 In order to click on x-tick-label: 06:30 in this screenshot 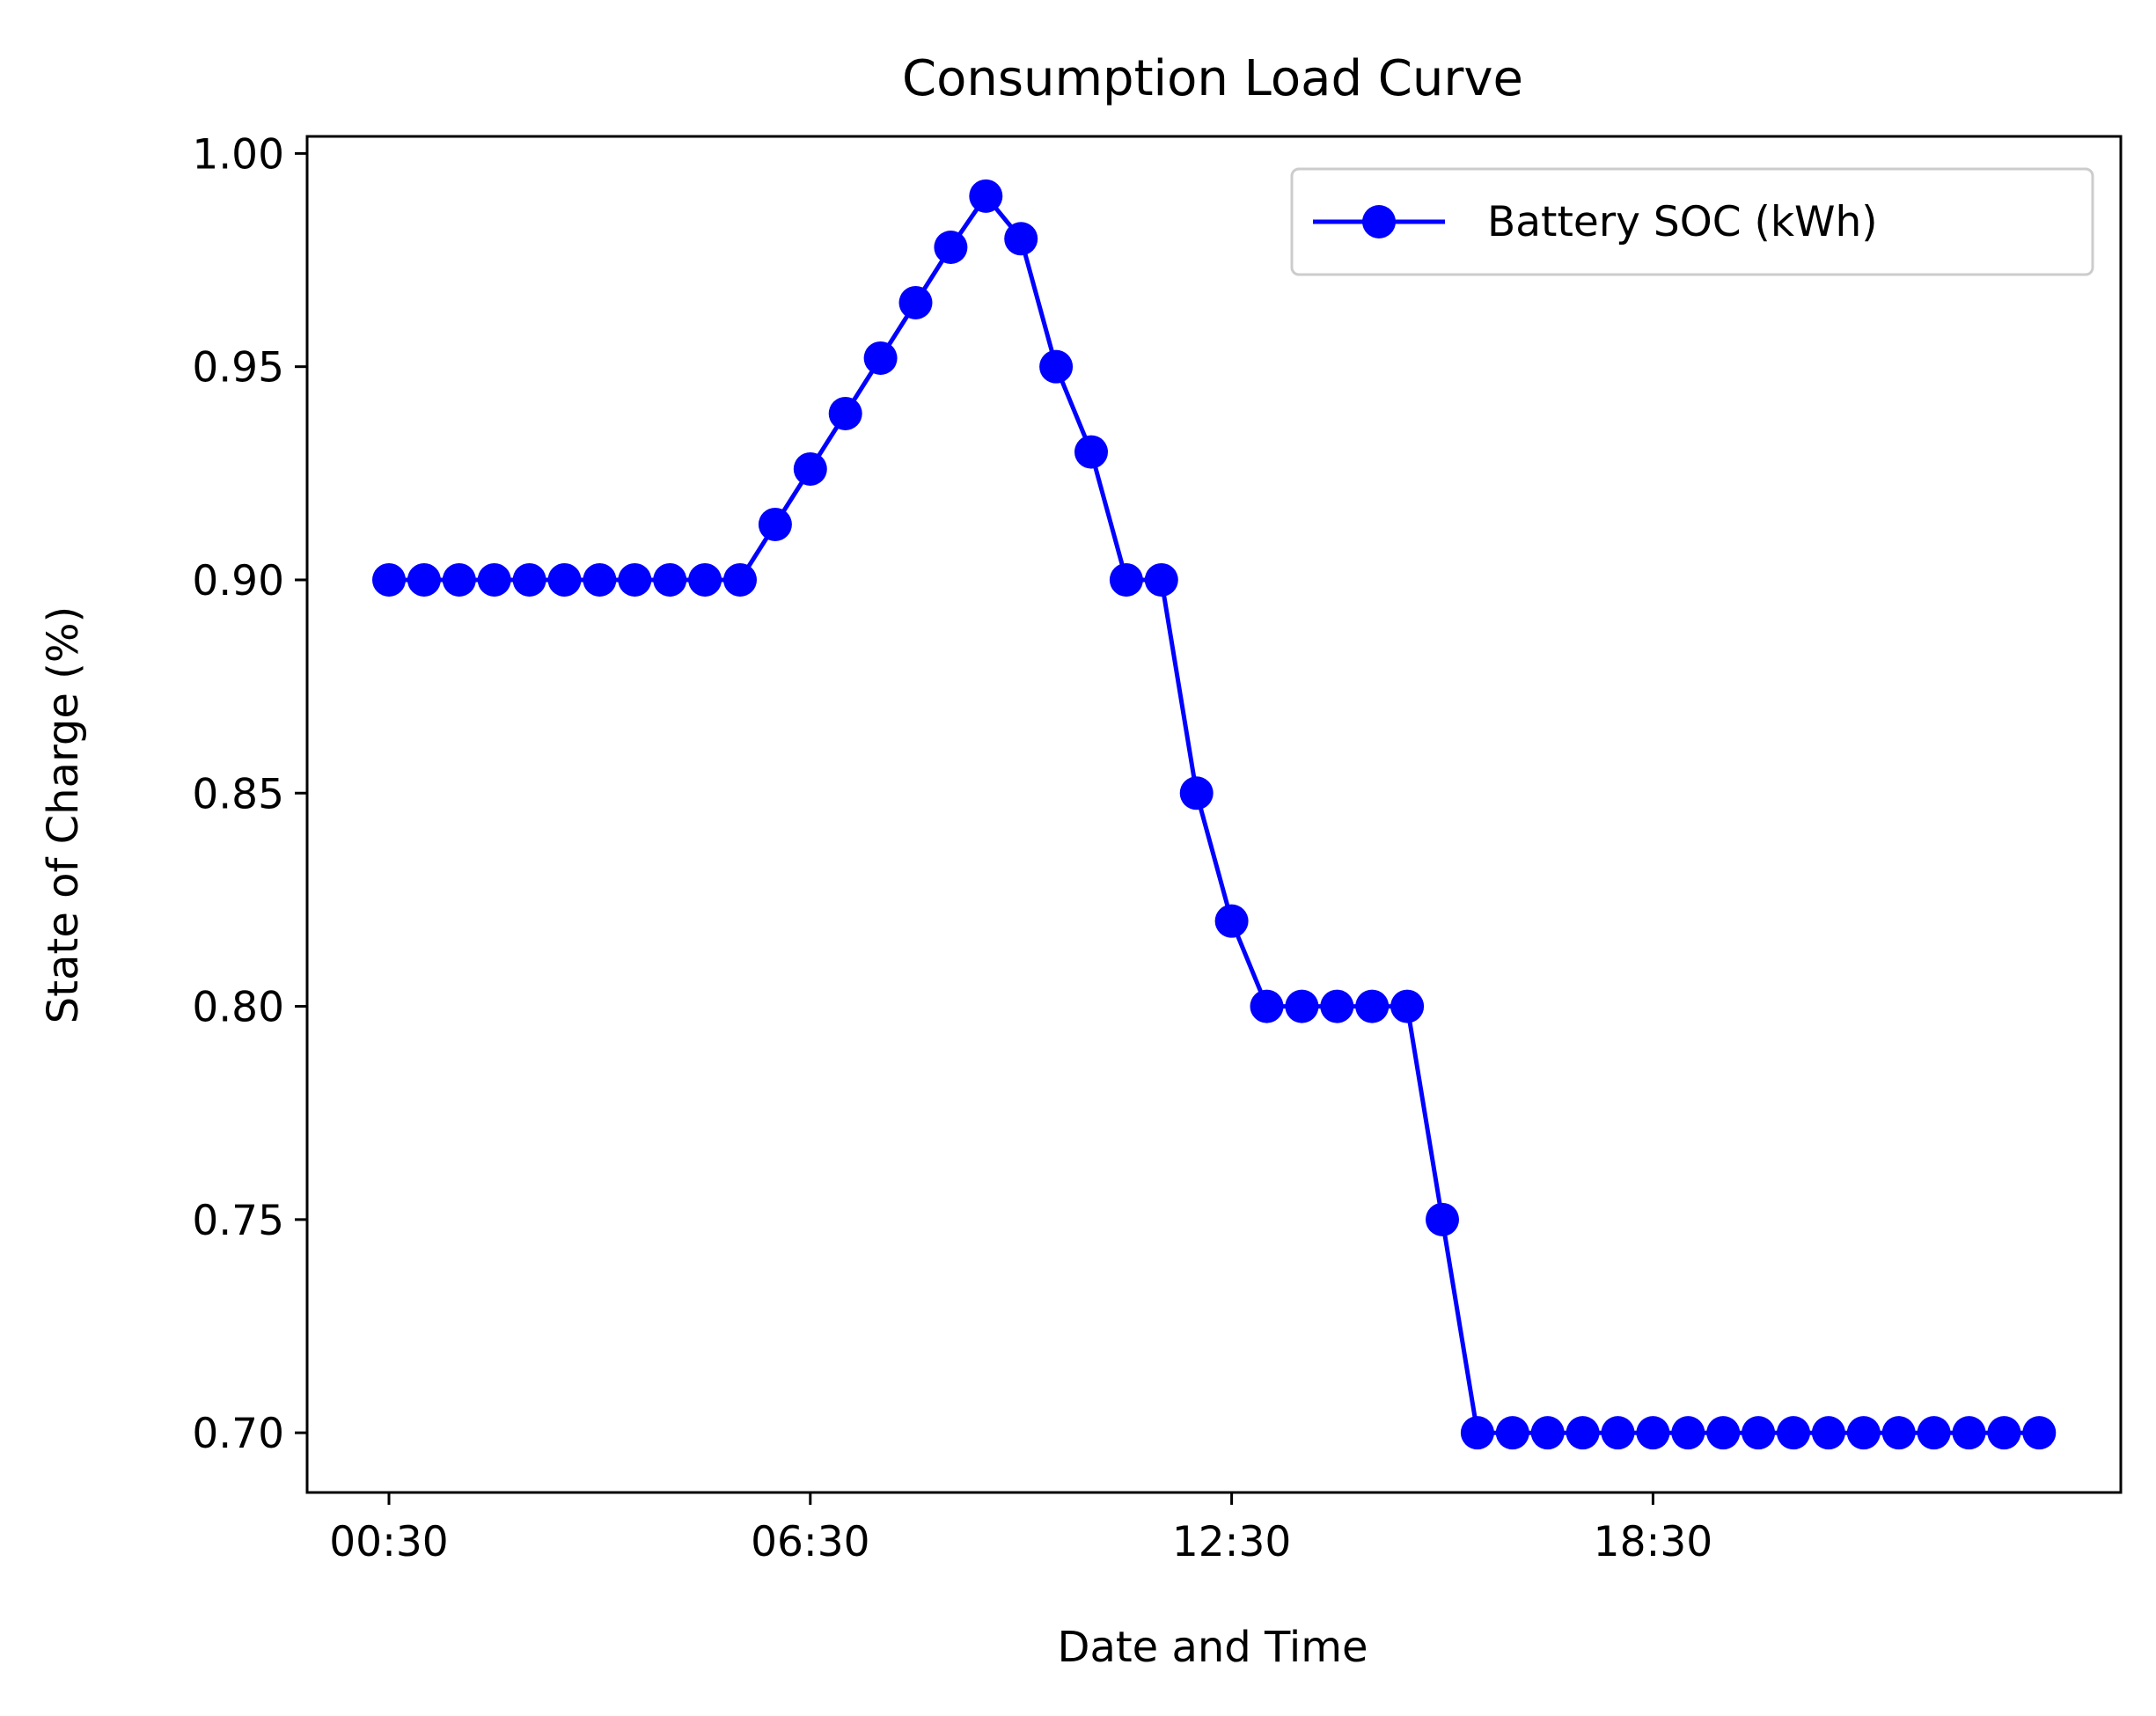, I will do `click(810, 1542)`.